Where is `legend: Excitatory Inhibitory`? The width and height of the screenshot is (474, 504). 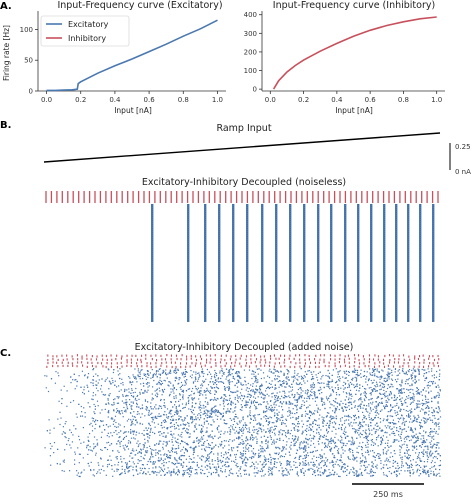
legend: Excitatory Inhibitory is located at coordinates (85, 31).